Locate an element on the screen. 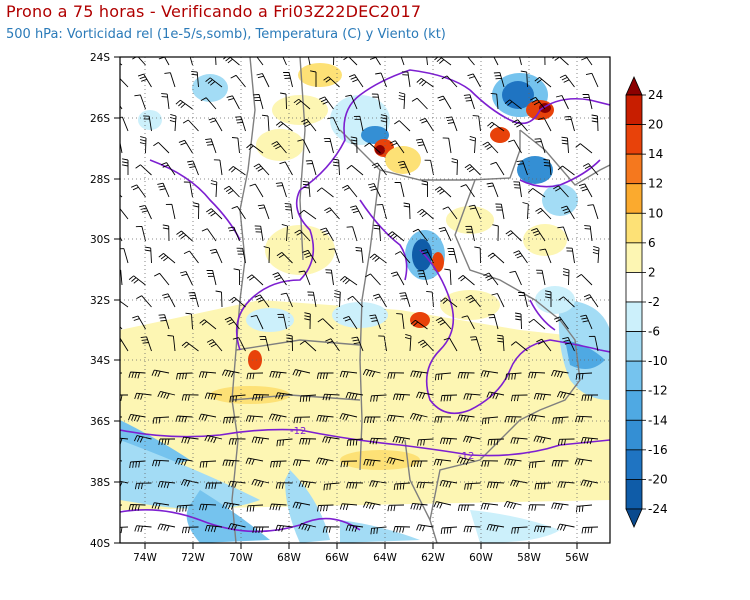 This screenshot has width=750, height=600. colorbar-label: -24 is located at coordinates (658, 509).